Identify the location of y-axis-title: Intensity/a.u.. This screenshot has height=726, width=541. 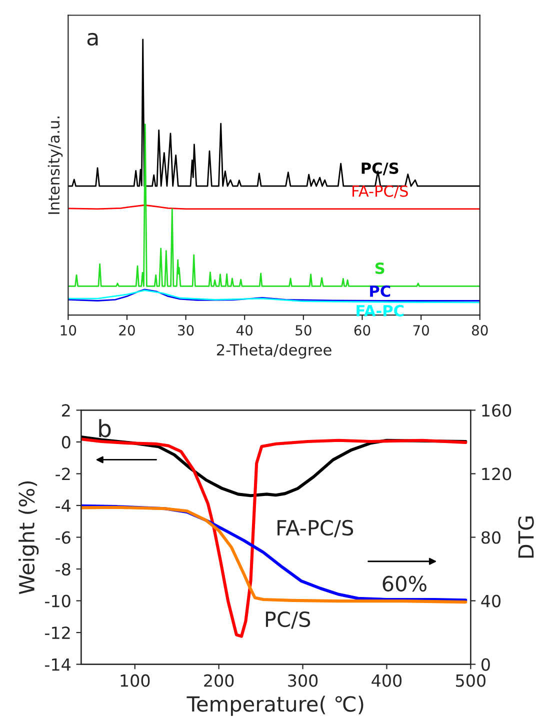
(55, 165).